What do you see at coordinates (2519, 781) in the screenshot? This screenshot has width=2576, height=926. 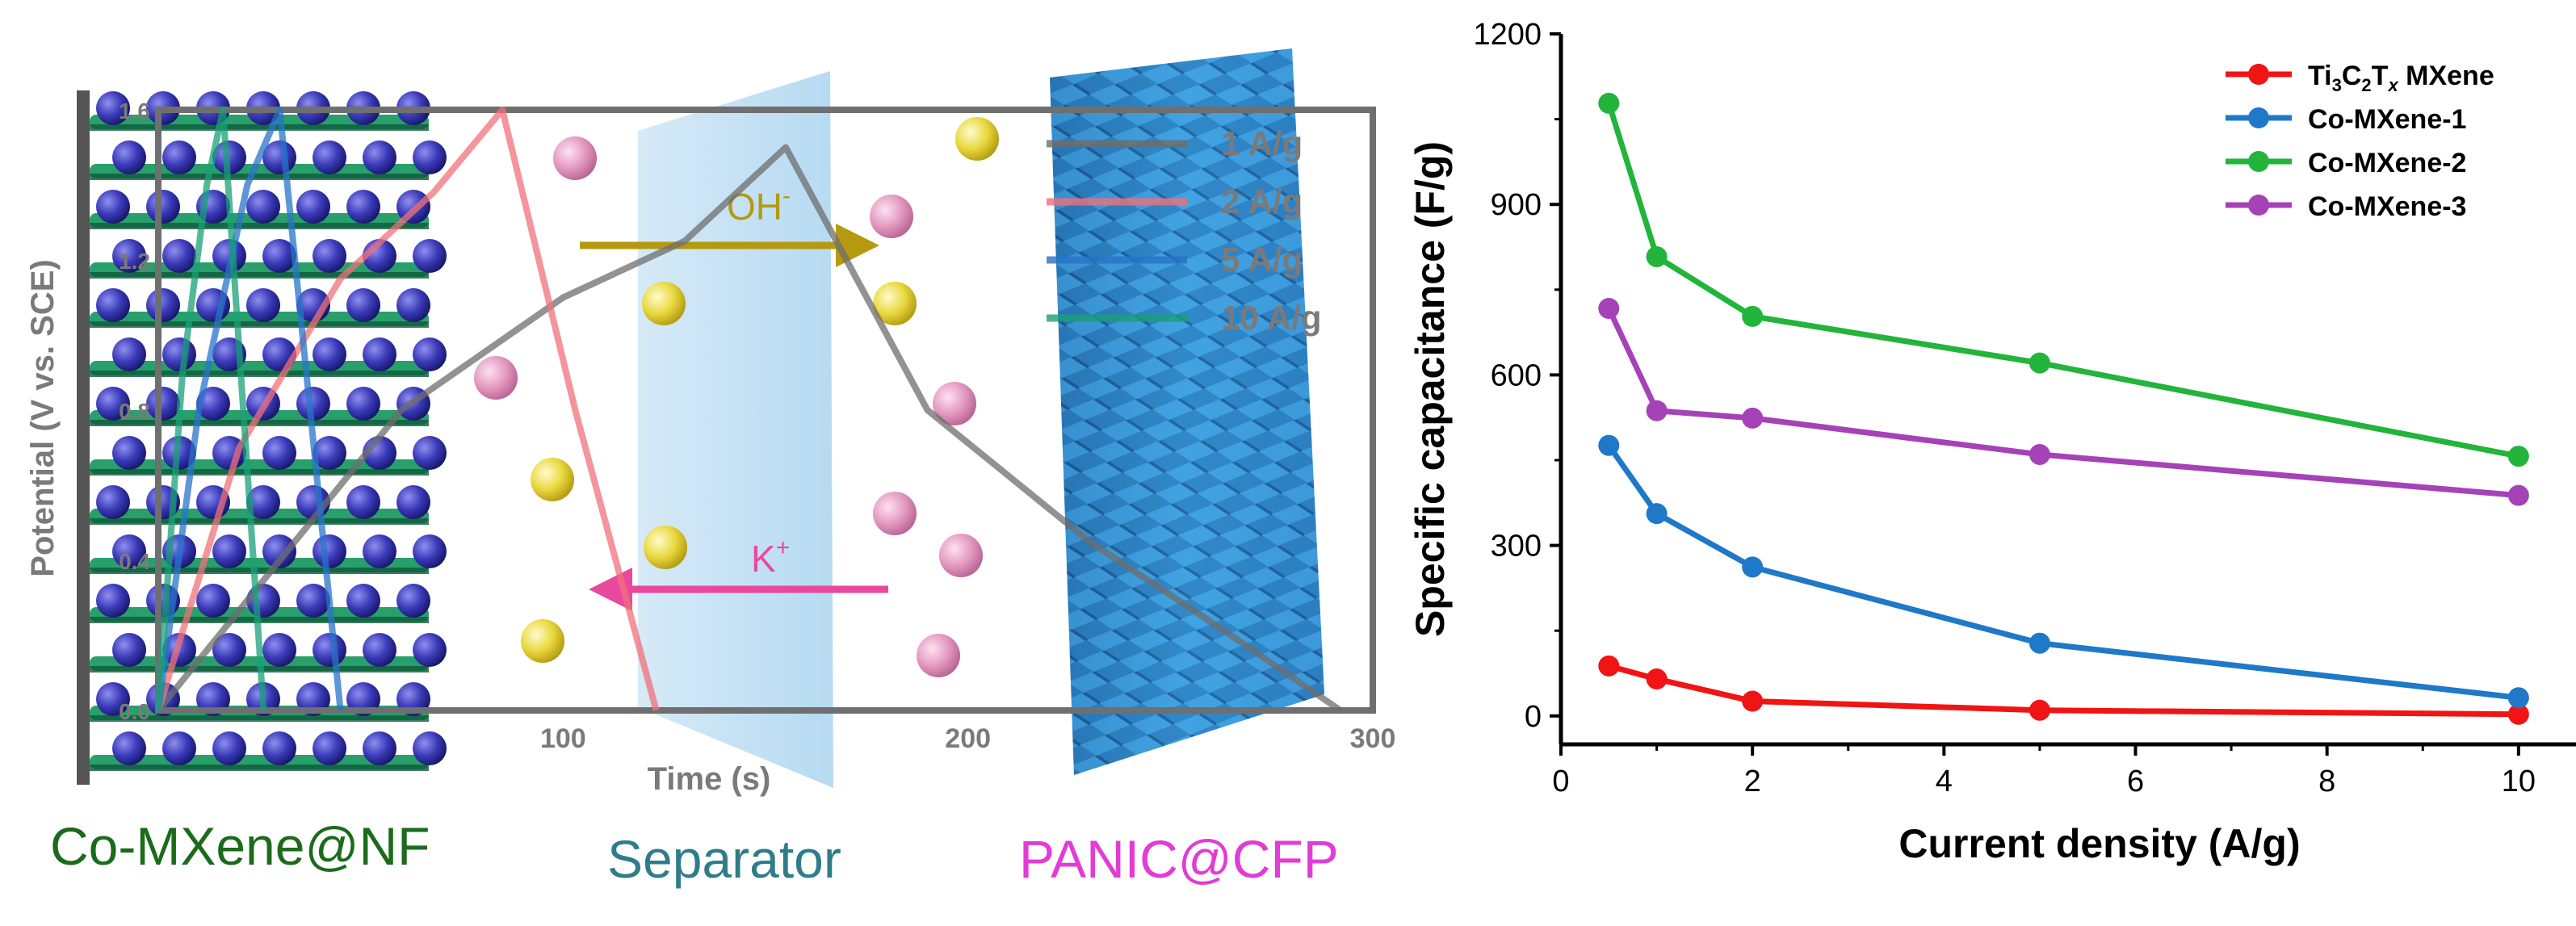 I see `x-tick-label: 10` at bounding box center [2519, 781].